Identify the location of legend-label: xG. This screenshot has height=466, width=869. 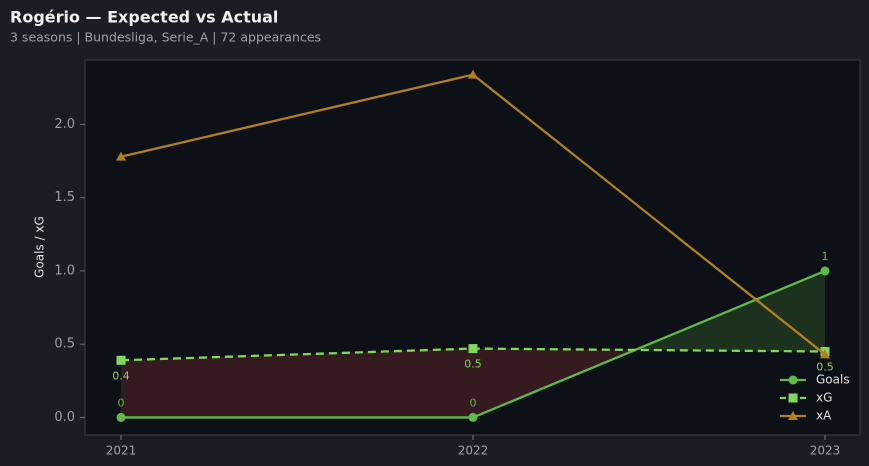
(824, 398).